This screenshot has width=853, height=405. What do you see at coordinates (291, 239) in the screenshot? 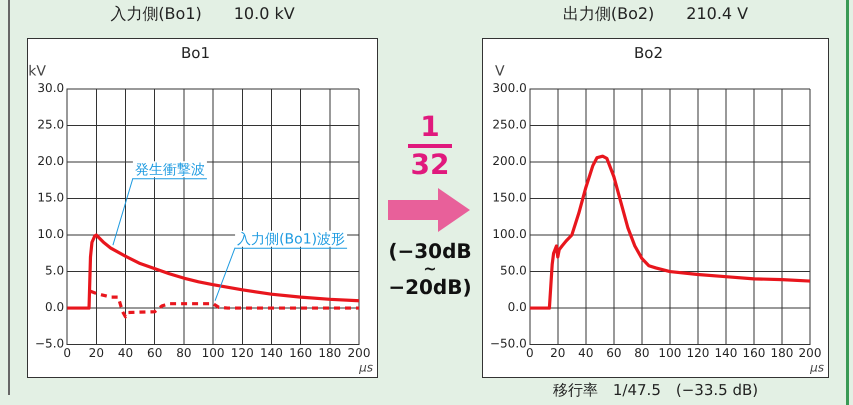
I see `text: 入力側(Bo1)波形` at bounding box center [291, 239].